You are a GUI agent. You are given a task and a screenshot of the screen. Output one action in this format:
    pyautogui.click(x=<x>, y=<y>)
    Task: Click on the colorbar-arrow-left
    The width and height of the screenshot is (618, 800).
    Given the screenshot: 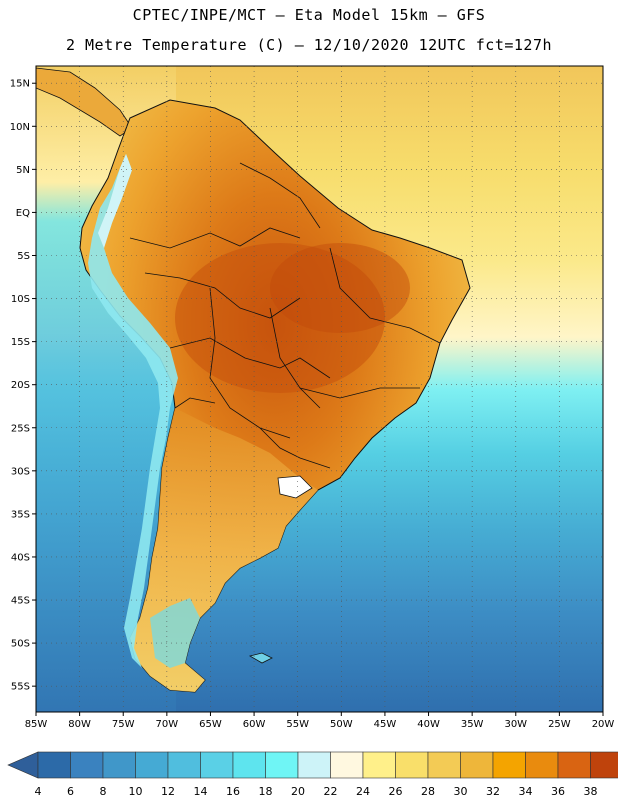 What is the action you would take?
    pyautogui.click(x=23, y=765)
    